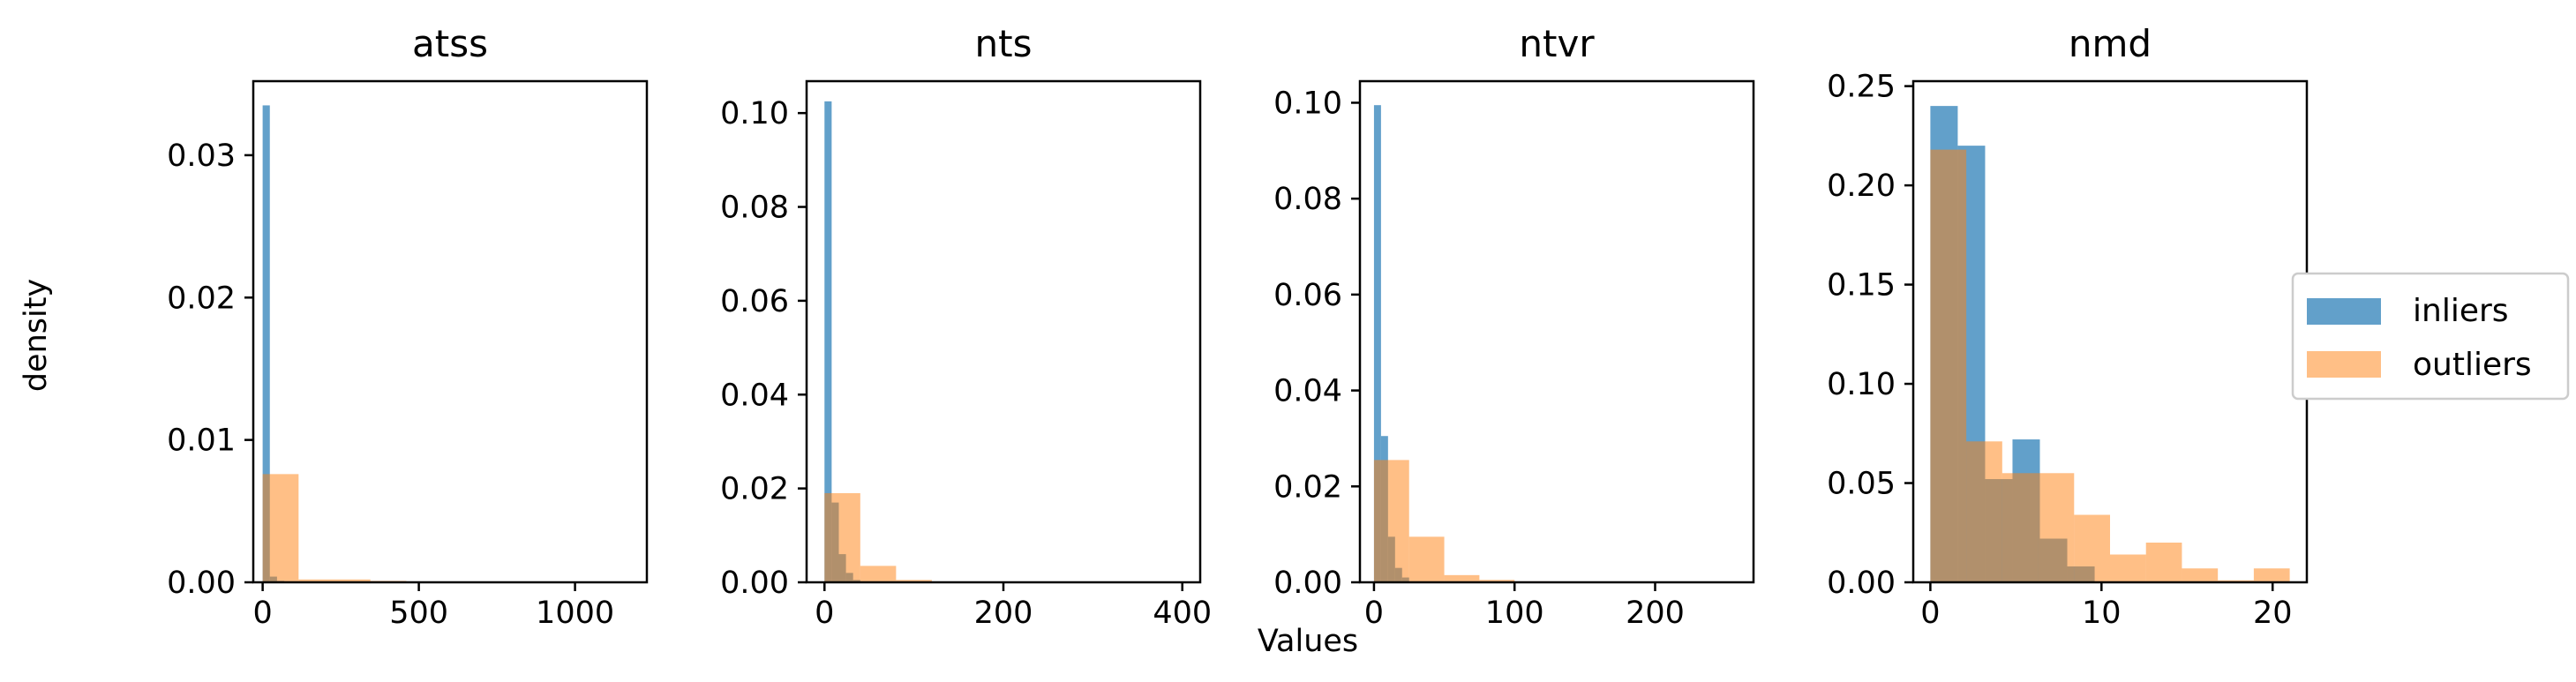 The image size is (2576, 682). I want to click on x-tick-label: 10, so click(2102, 613).